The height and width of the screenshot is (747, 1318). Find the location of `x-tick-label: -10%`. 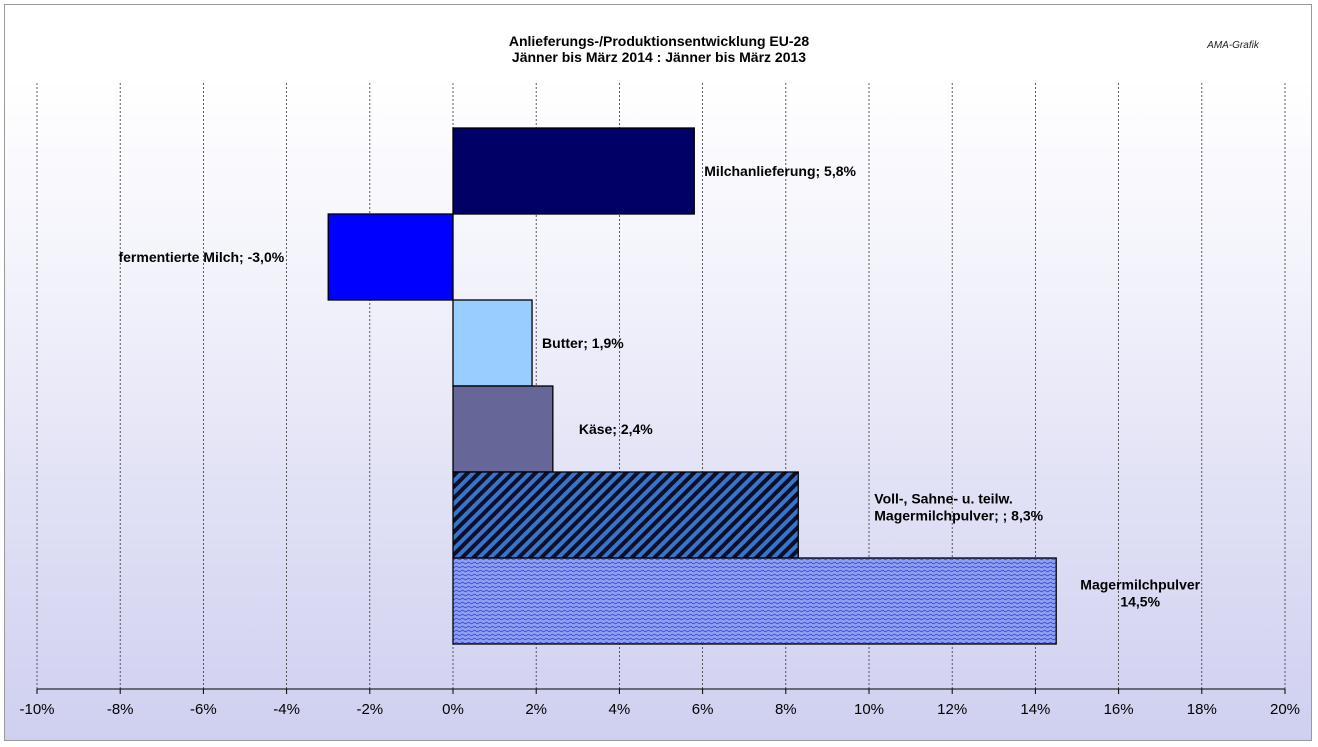

x-tick-label: -10% is located at coordinates (36, 709).